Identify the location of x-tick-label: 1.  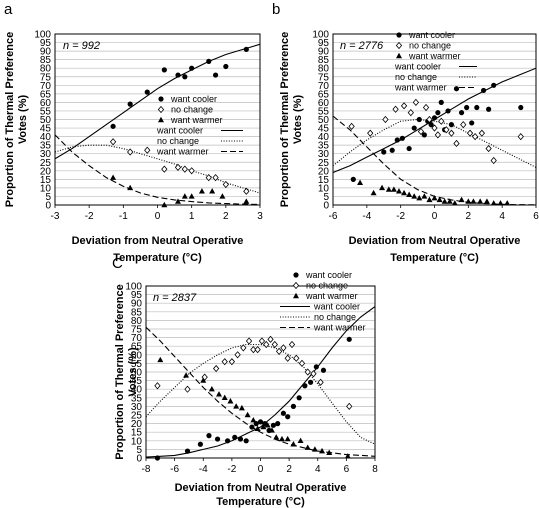
(192, 216).